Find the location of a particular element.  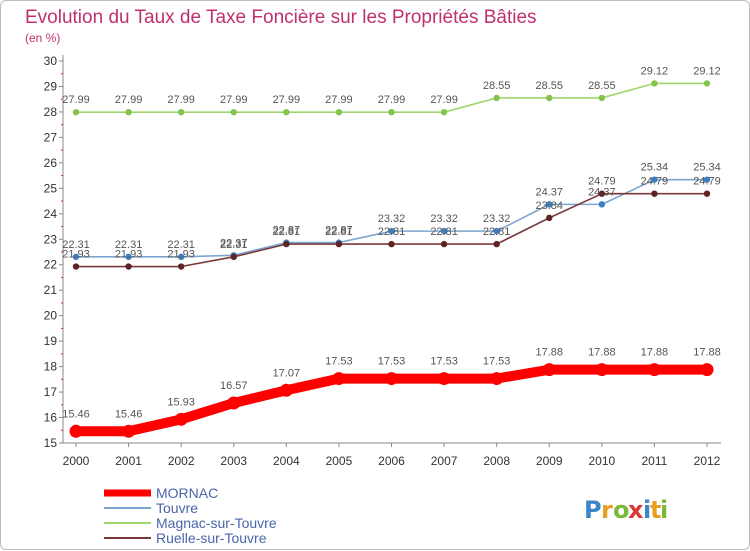

y-tick-label: 20 is located at coordinates (51, 316).